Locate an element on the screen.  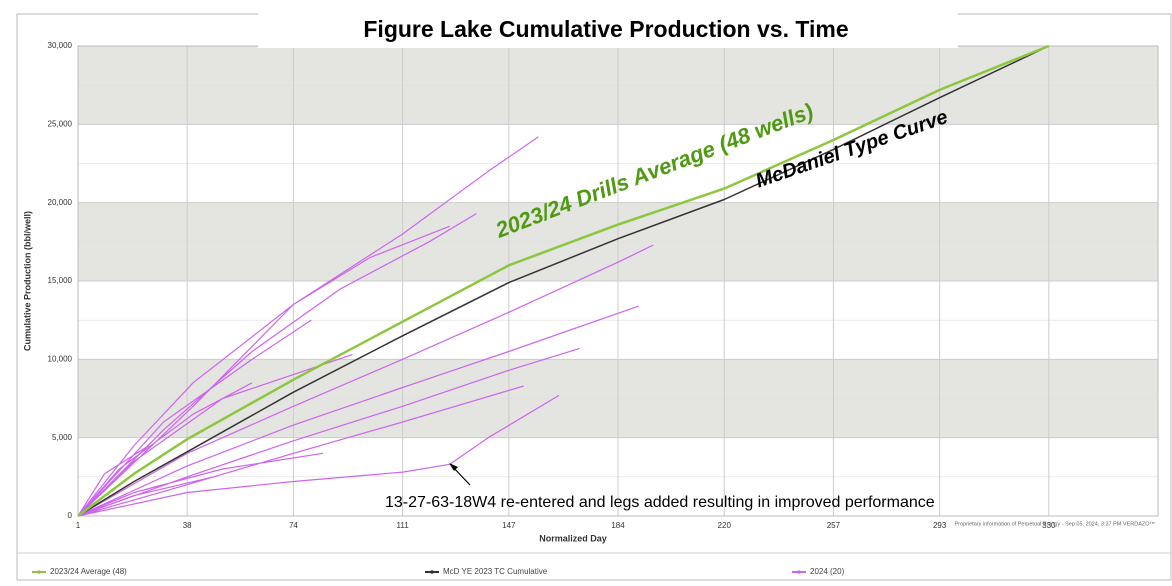
x-tick-label: 111 is located at coordinates (403, 525).